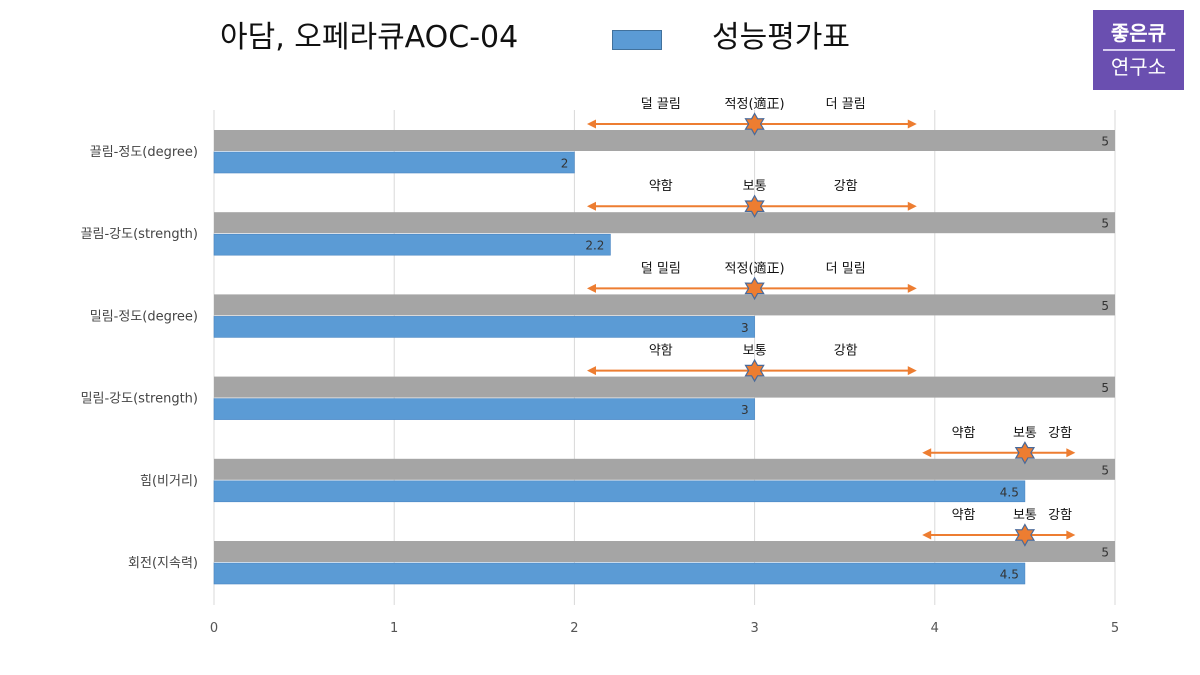 This screenshot has width=1200, height=675. I want to click on logo-line2: 연구소, so click(1138, 67).